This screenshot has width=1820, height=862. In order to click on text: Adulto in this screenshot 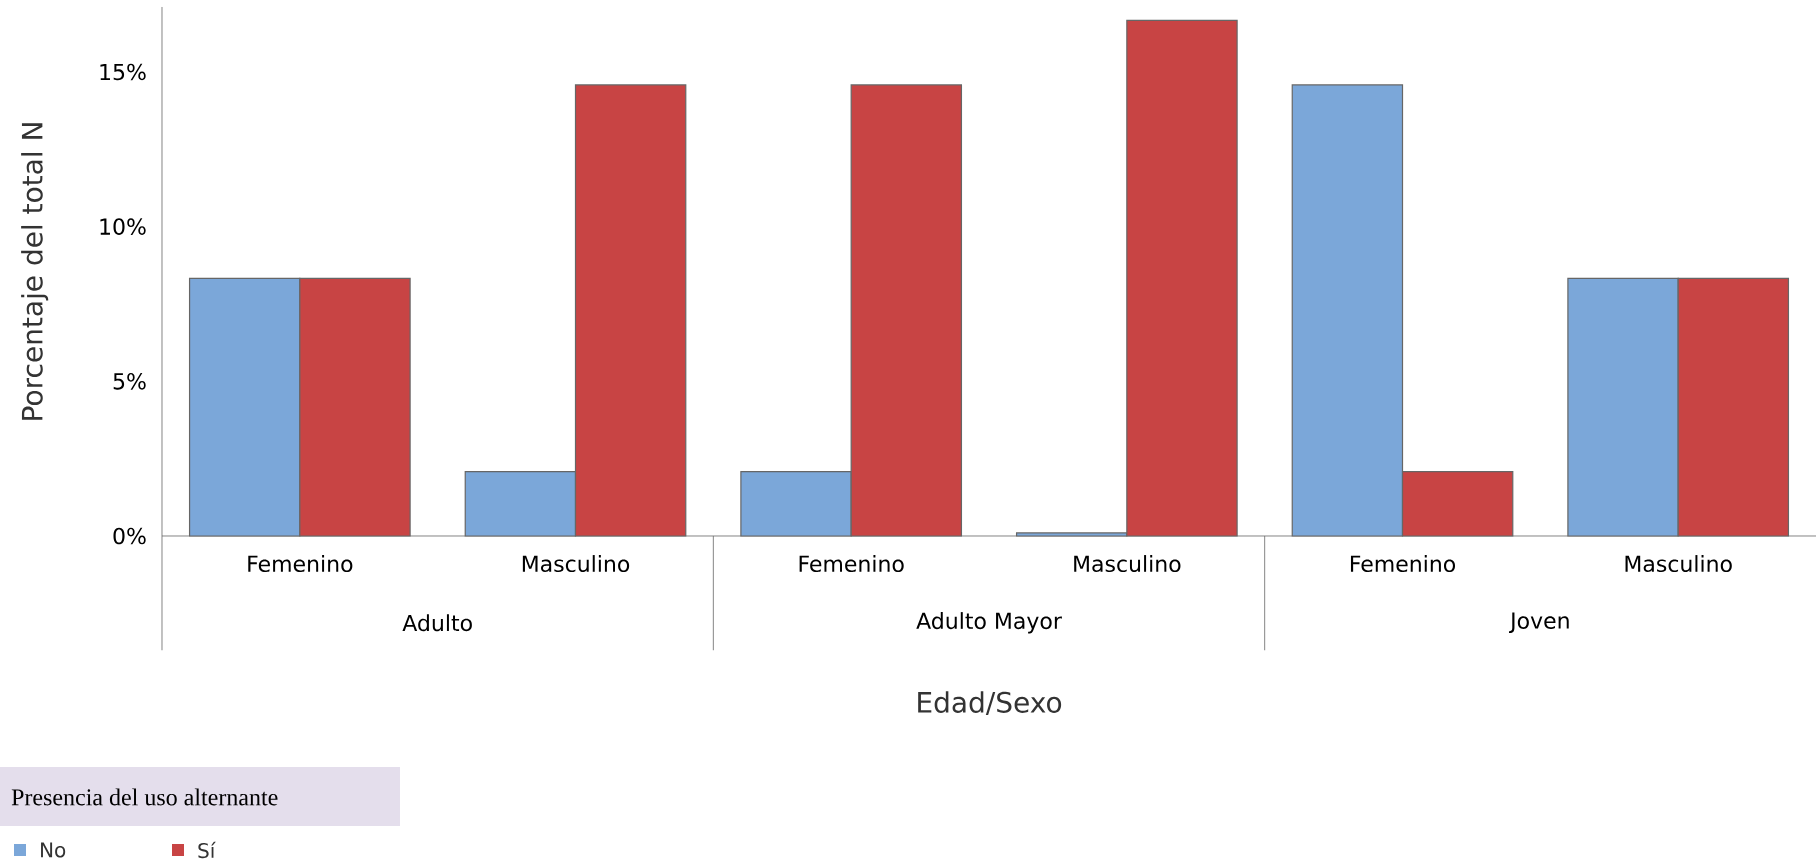, I will do `click(437, 623)`.